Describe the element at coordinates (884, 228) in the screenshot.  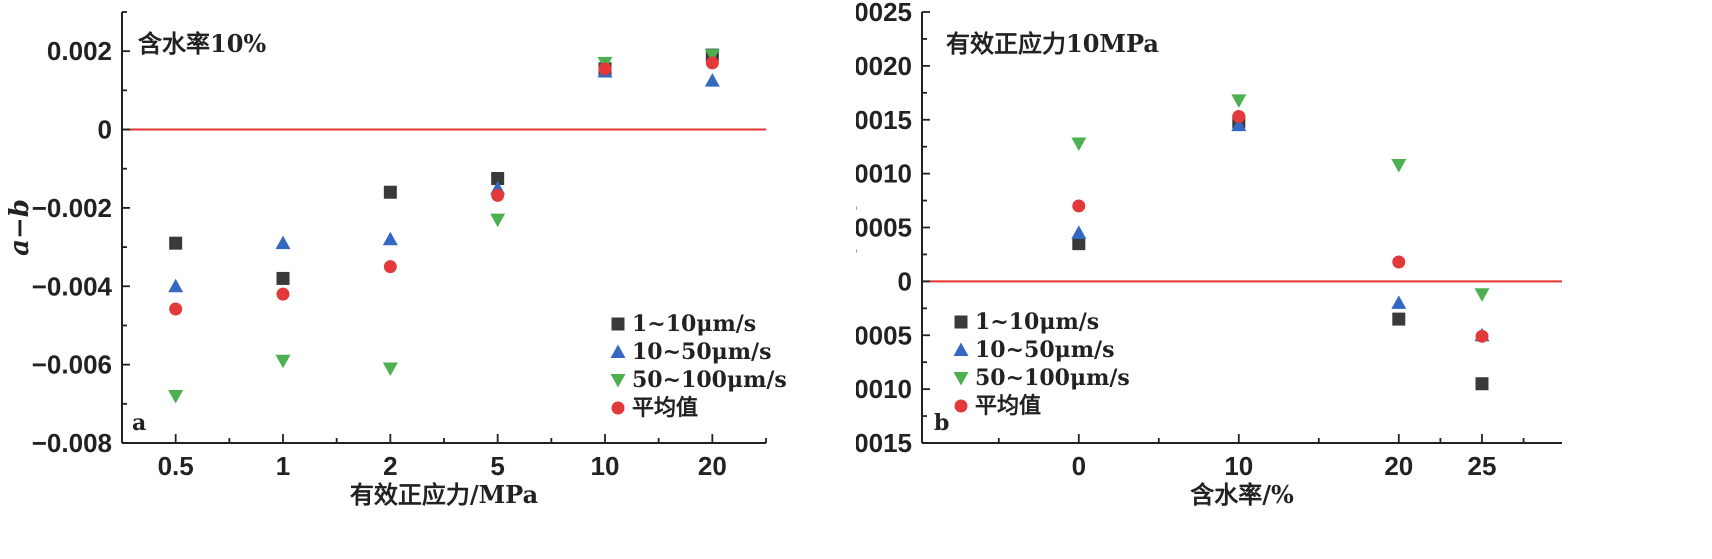
I see `y-tick-label: 0.0005` at that location.